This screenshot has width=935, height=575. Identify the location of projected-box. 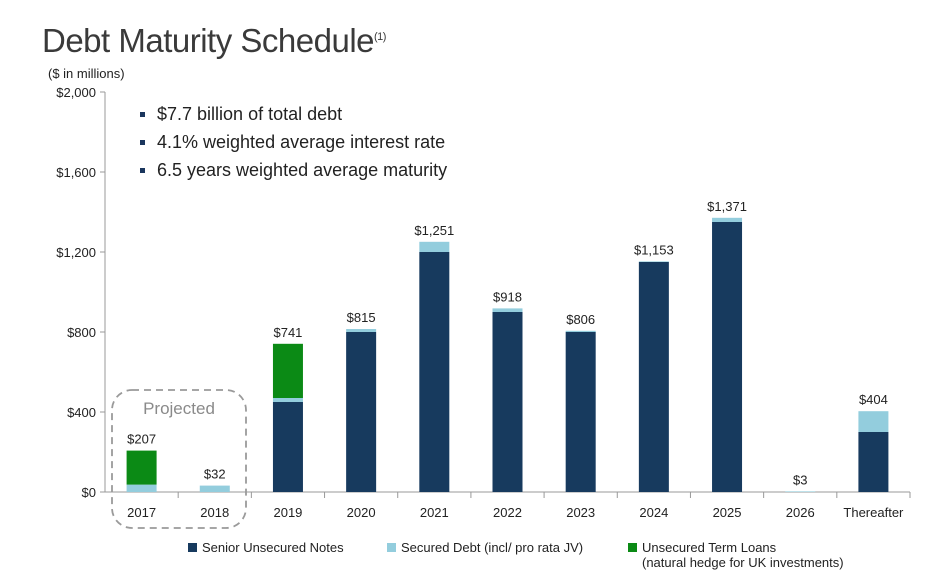
(179, 459).